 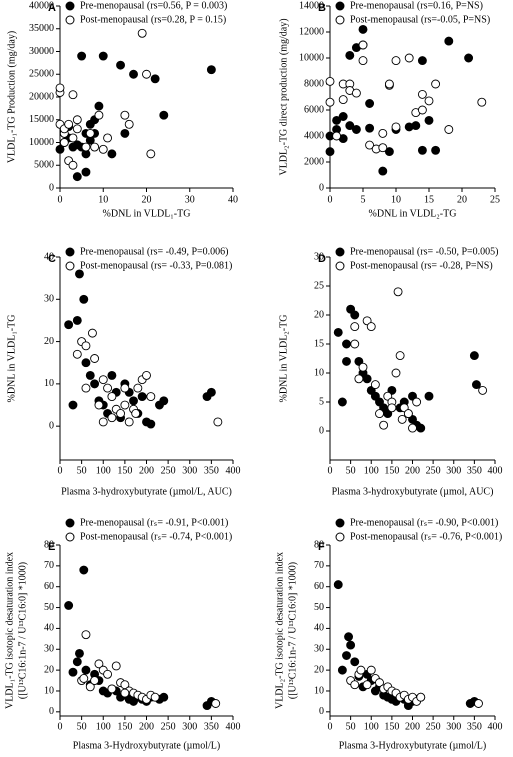 What do you see at coordinates (190, 199) in the screenshot?
I see `x-tick-label: 30` at bounding box center [190, 199].